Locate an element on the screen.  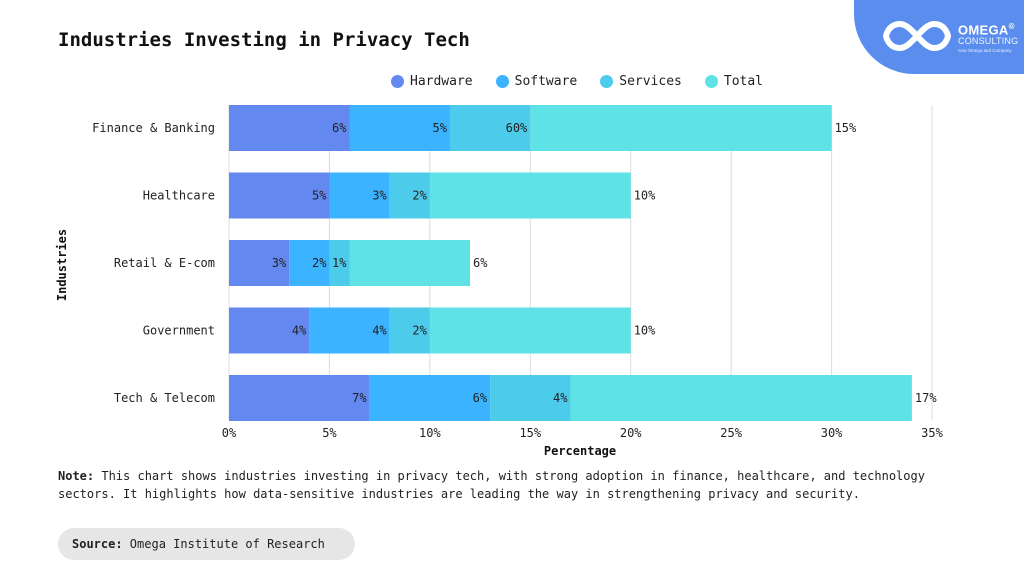
data-label-total: 17% is located at coordinates (926, 398).